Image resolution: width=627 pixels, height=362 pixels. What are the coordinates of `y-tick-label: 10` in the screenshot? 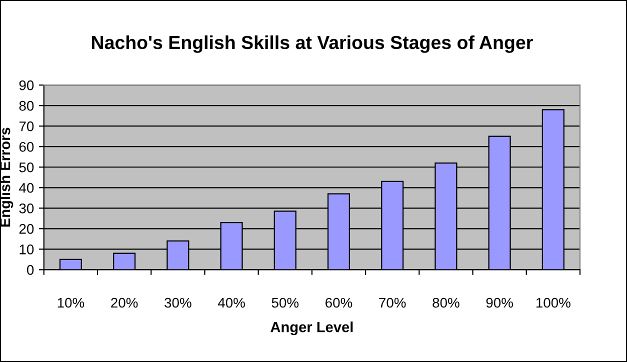 It's located at (27, 249).